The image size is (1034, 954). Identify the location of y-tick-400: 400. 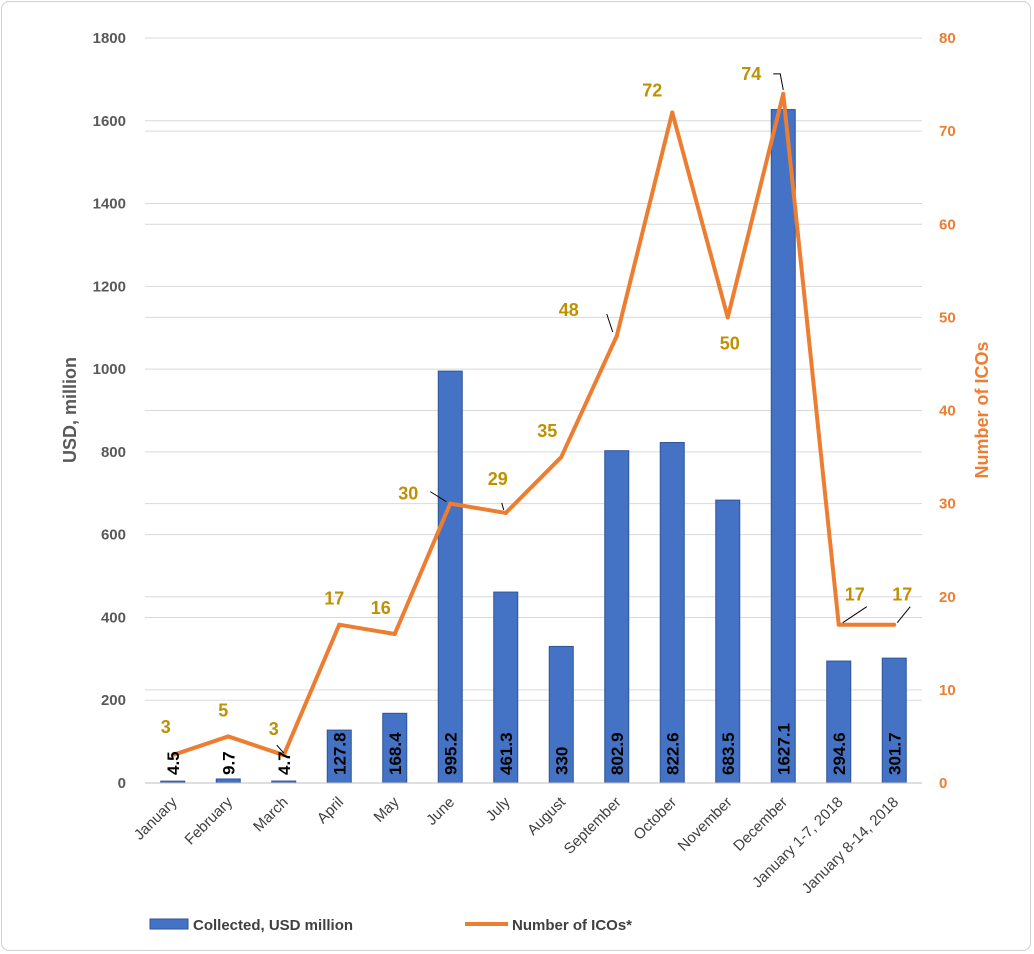
(113, 617).